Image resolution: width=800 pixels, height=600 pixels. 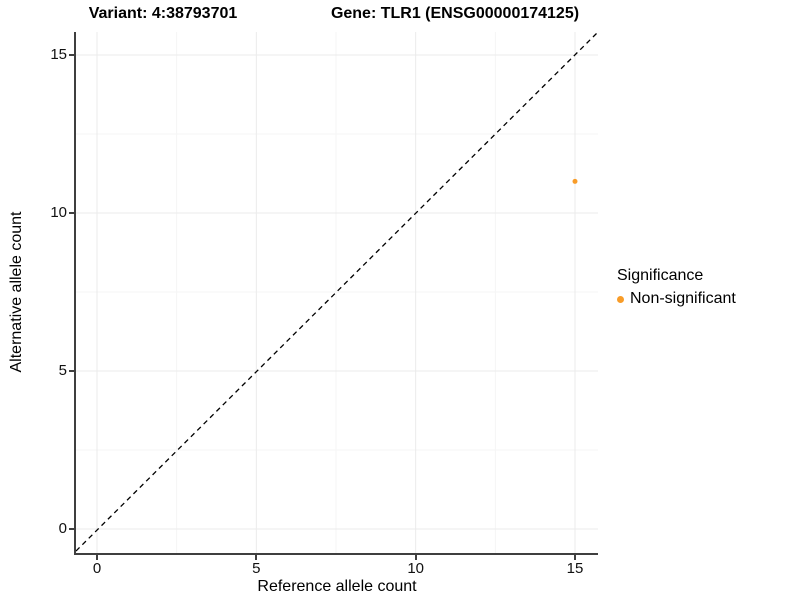 I want to click on legend: Significance Non-significant, so click(x=676, y=287).